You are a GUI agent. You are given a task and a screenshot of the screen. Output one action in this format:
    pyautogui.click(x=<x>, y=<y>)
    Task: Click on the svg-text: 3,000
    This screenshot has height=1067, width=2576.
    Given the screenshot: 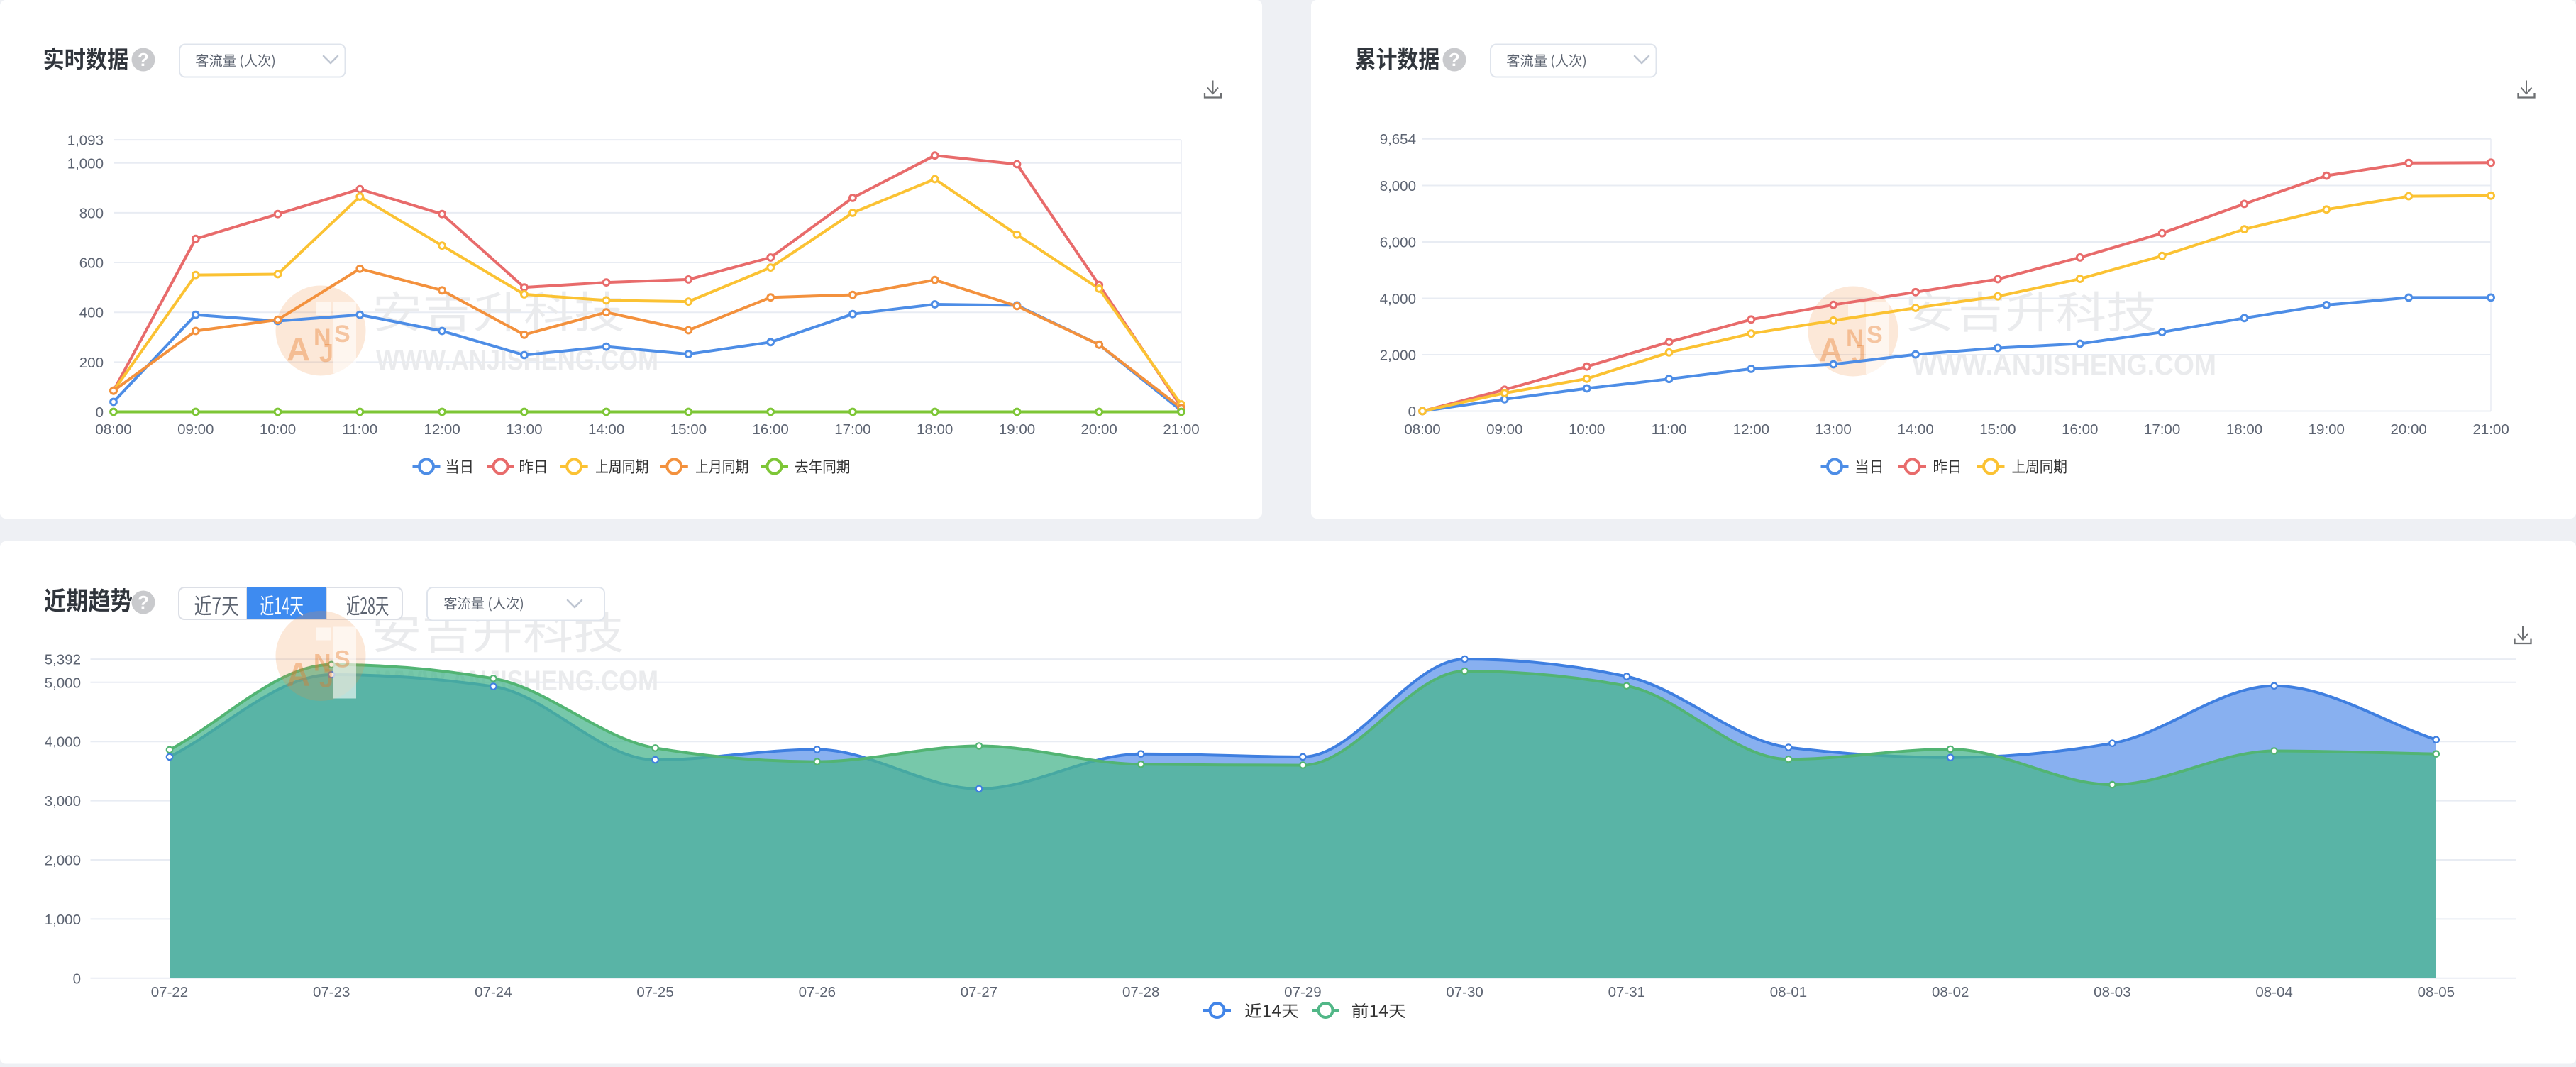 What is the action you would take?
    pyautogui.click(x=63, y=801)
    